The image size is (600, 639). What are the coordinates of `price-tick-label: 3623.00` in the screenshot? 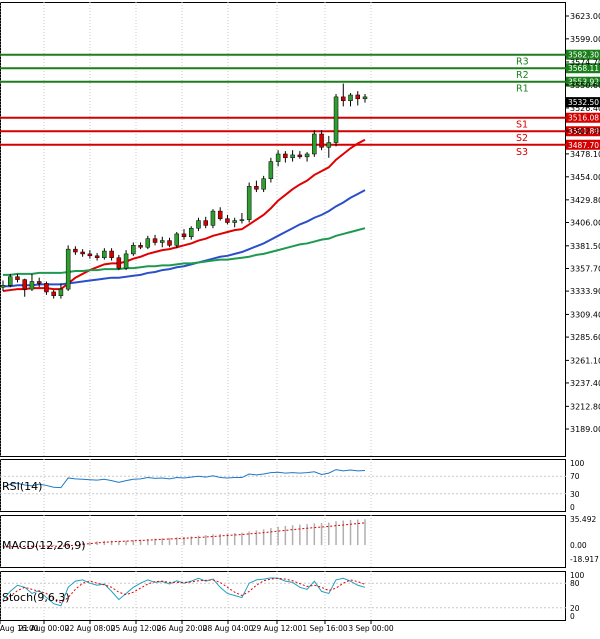 It's located at (585, 16).